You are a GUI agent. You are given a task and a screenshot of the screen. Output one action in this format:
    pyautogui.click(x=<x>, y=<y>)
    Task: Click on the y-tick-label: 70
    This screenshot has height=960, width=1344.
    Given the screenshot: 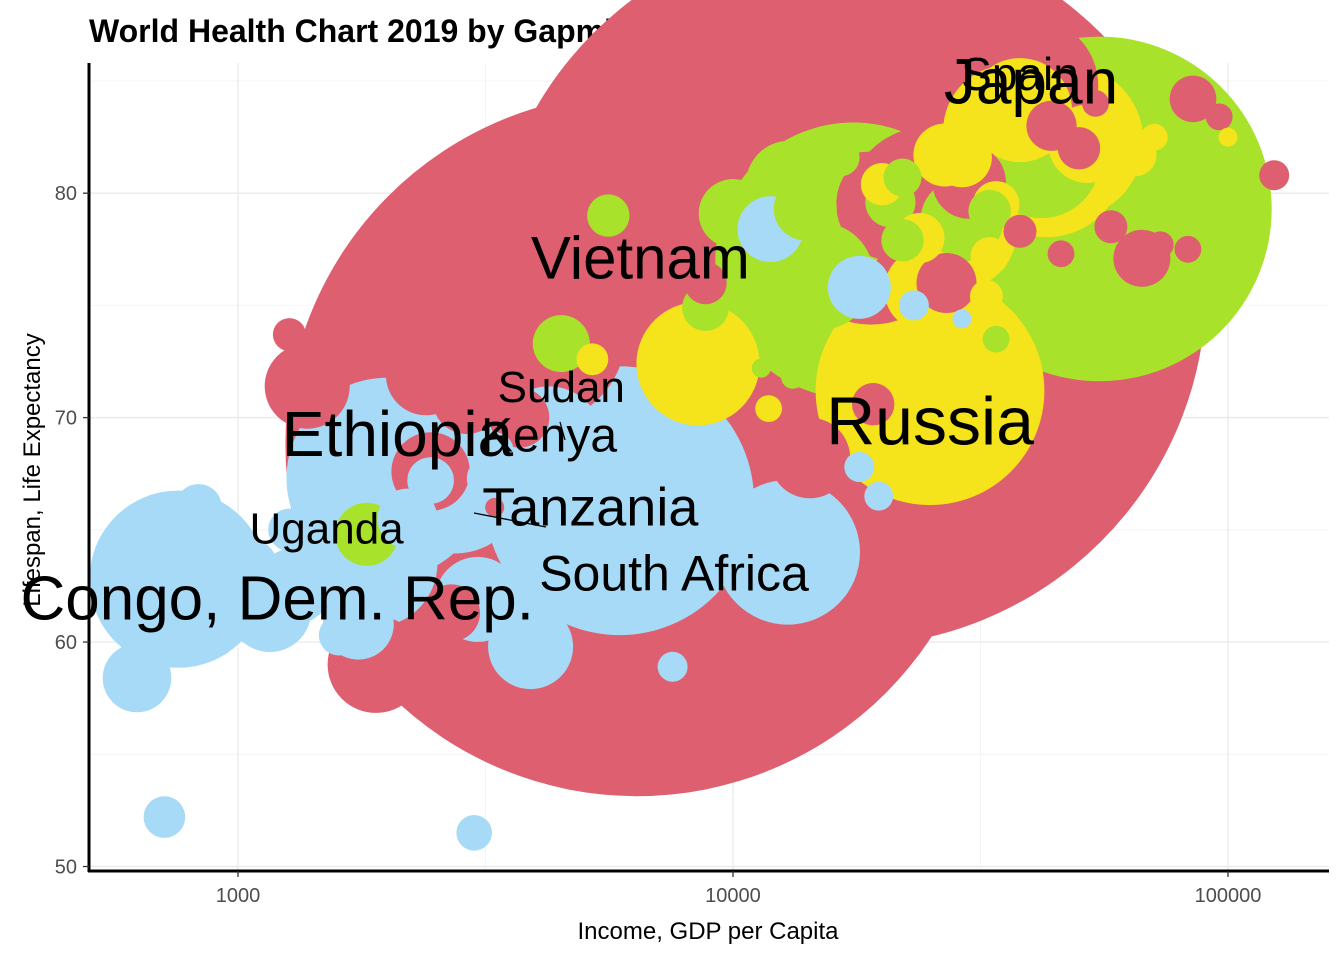 What is the action you would take?
    pyautogui.click(x=66, y=419)
    